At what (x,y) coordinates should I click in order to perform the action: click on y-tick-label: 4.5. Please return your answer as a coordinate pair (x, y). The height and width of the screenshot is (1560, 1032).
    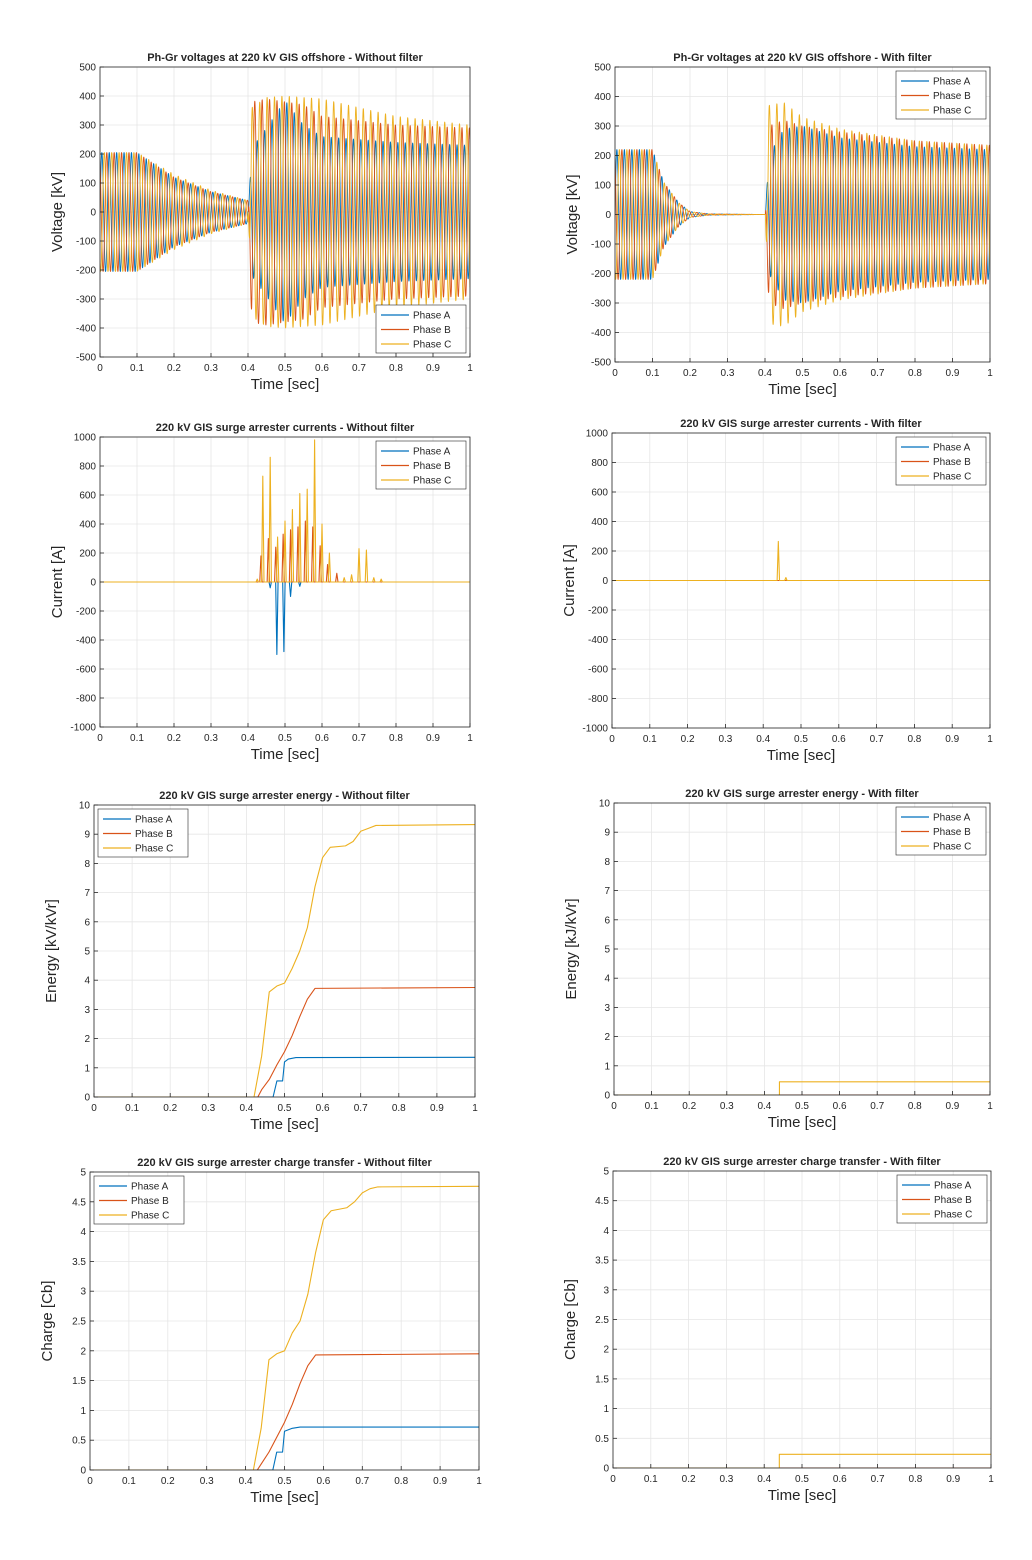
    Looking at the image, I should click on (79, 1202).